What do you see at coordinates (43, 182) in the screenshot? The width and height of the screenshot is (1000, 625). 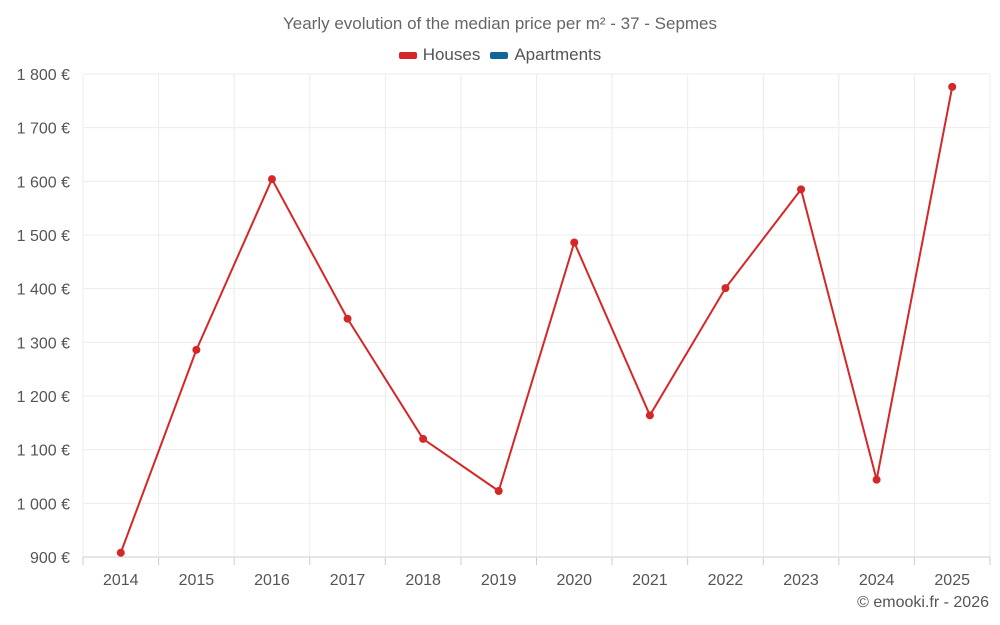 I see `y-tick-label: 1 600 €` at bounding box center [43, 182].